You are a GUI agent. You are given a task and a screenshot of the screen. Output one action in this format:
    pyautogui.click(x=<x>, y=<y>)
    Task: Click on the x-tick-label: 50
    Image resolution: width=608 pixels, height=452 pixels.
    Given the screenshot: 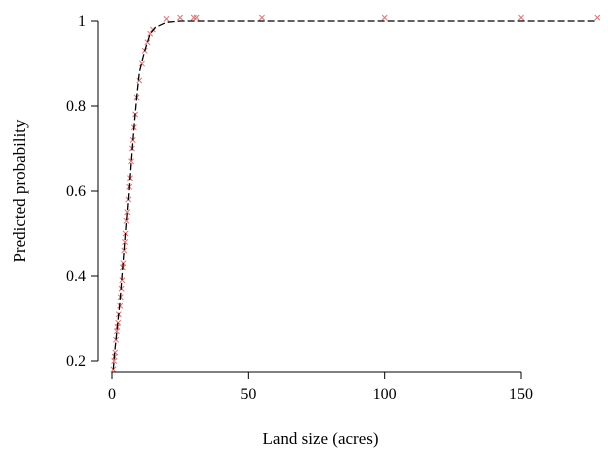 What is the action you would take?
    pyautogui.click(x=248, y=394)
    